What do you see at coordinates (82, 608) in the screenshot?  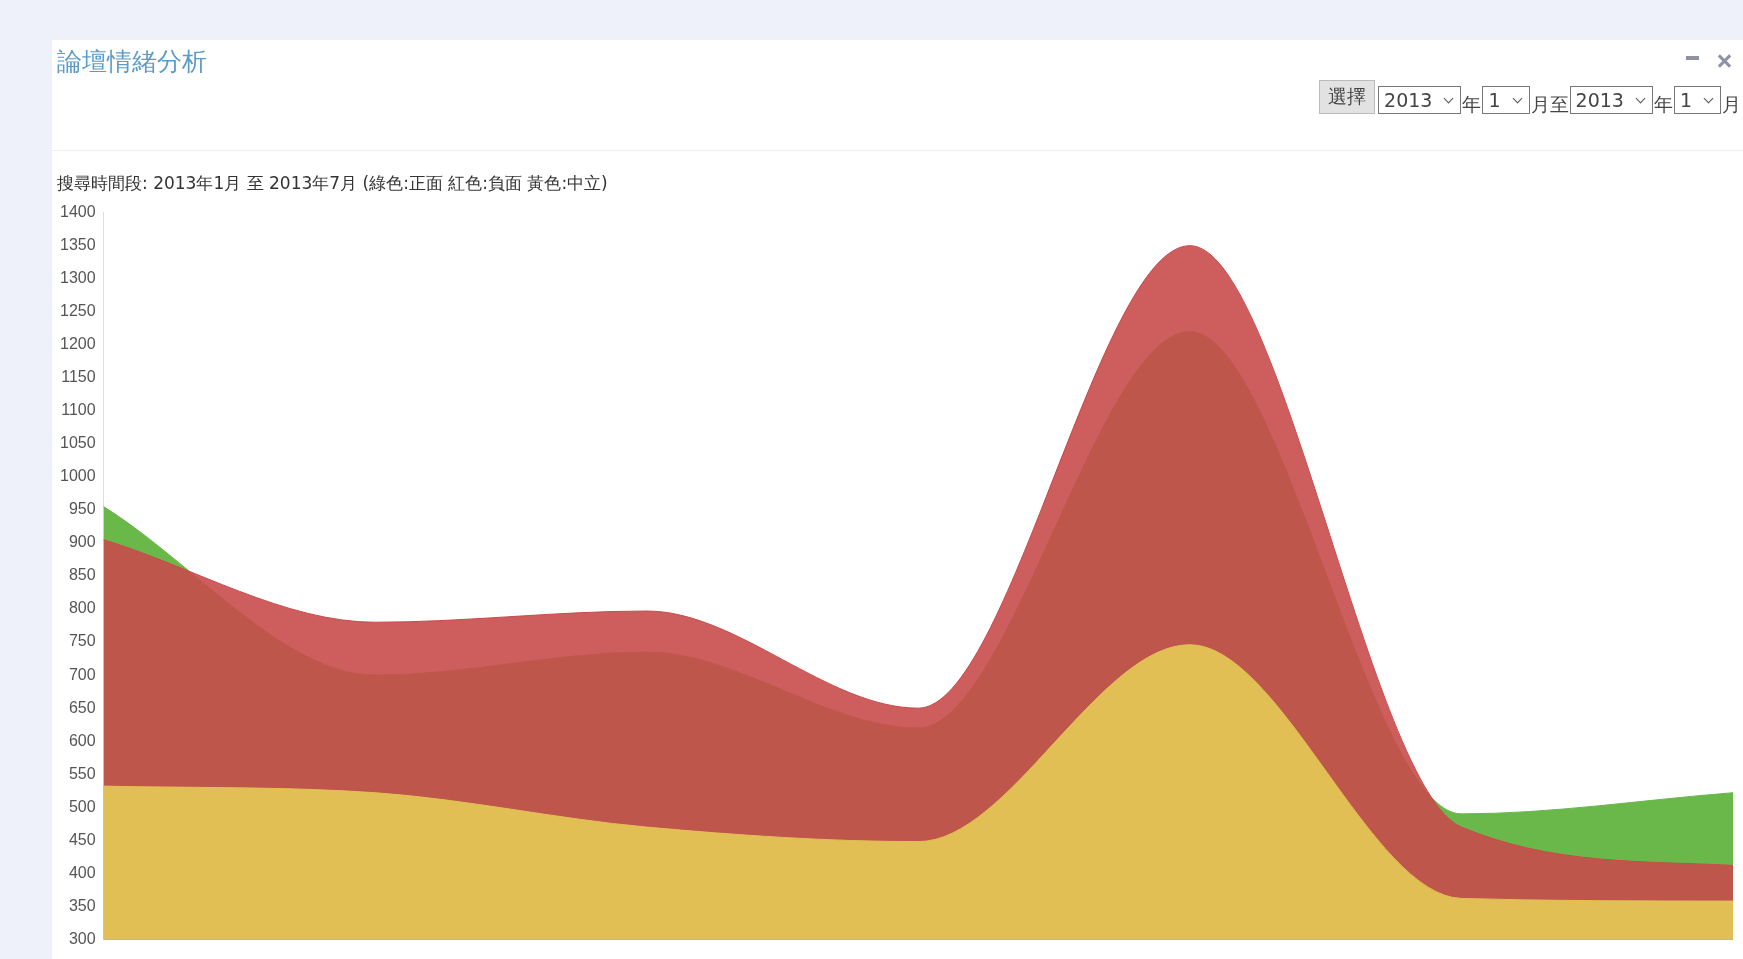 I see `y-tick-label: 800` at bounding box center [82, 608].